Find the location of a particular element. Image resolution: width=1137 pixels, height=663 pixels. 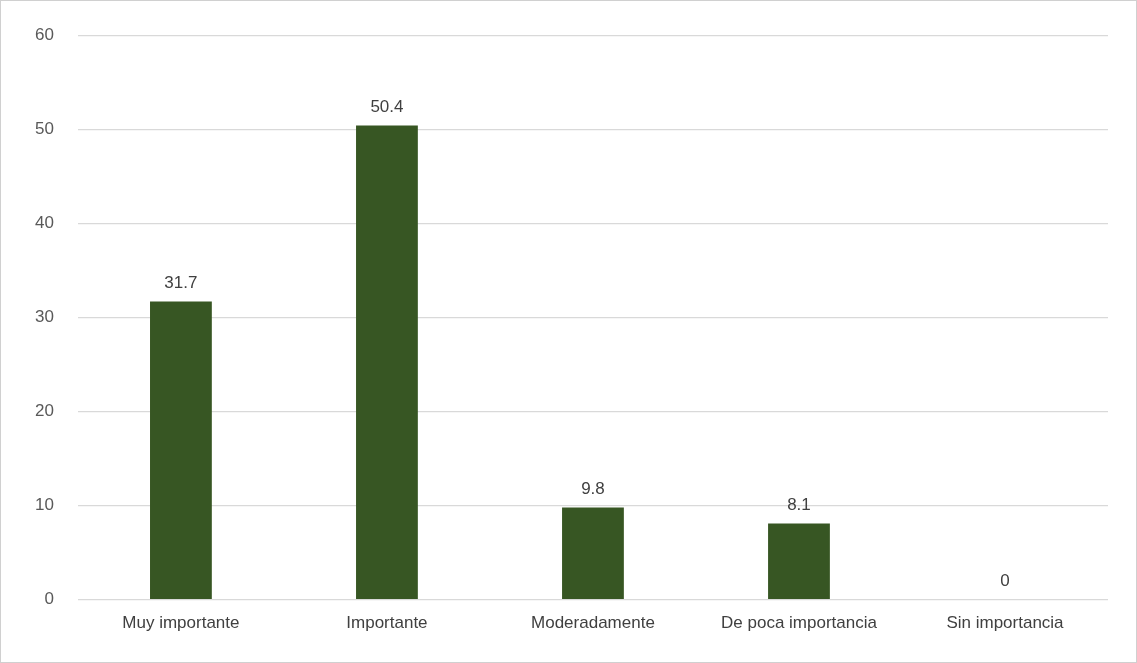

x-tick-label: Importante is located at coordinates (387, 623).